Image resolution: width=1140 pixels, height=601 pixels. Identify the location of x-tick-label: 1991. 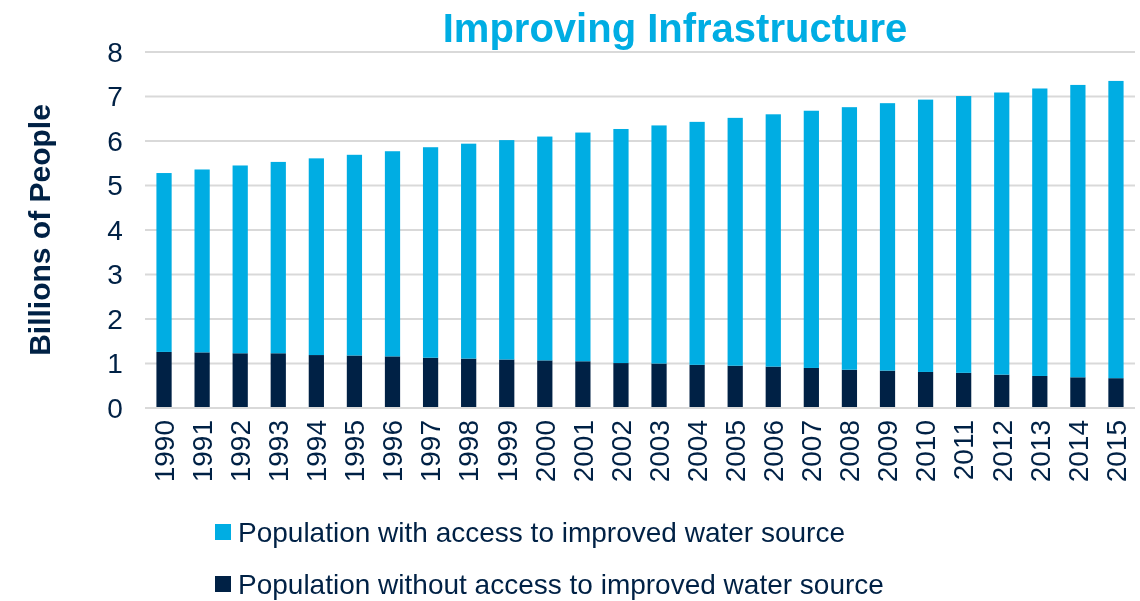
(202, 451).